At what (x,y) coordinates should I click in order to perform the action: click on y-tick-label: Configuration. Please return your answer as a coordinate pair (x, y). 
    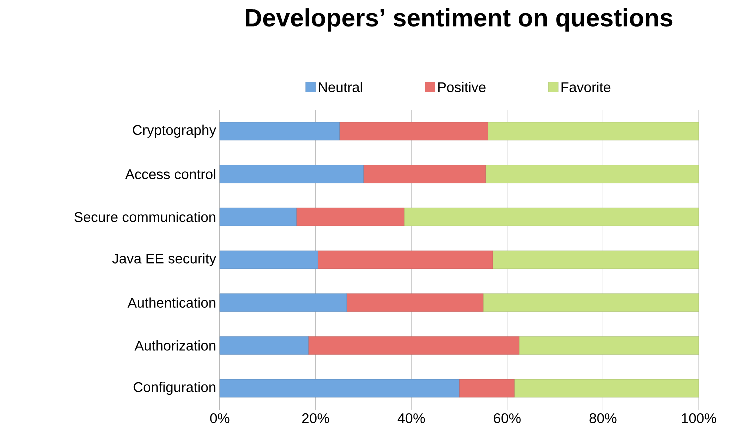
    Looking at the image, I should click on (175, 389).